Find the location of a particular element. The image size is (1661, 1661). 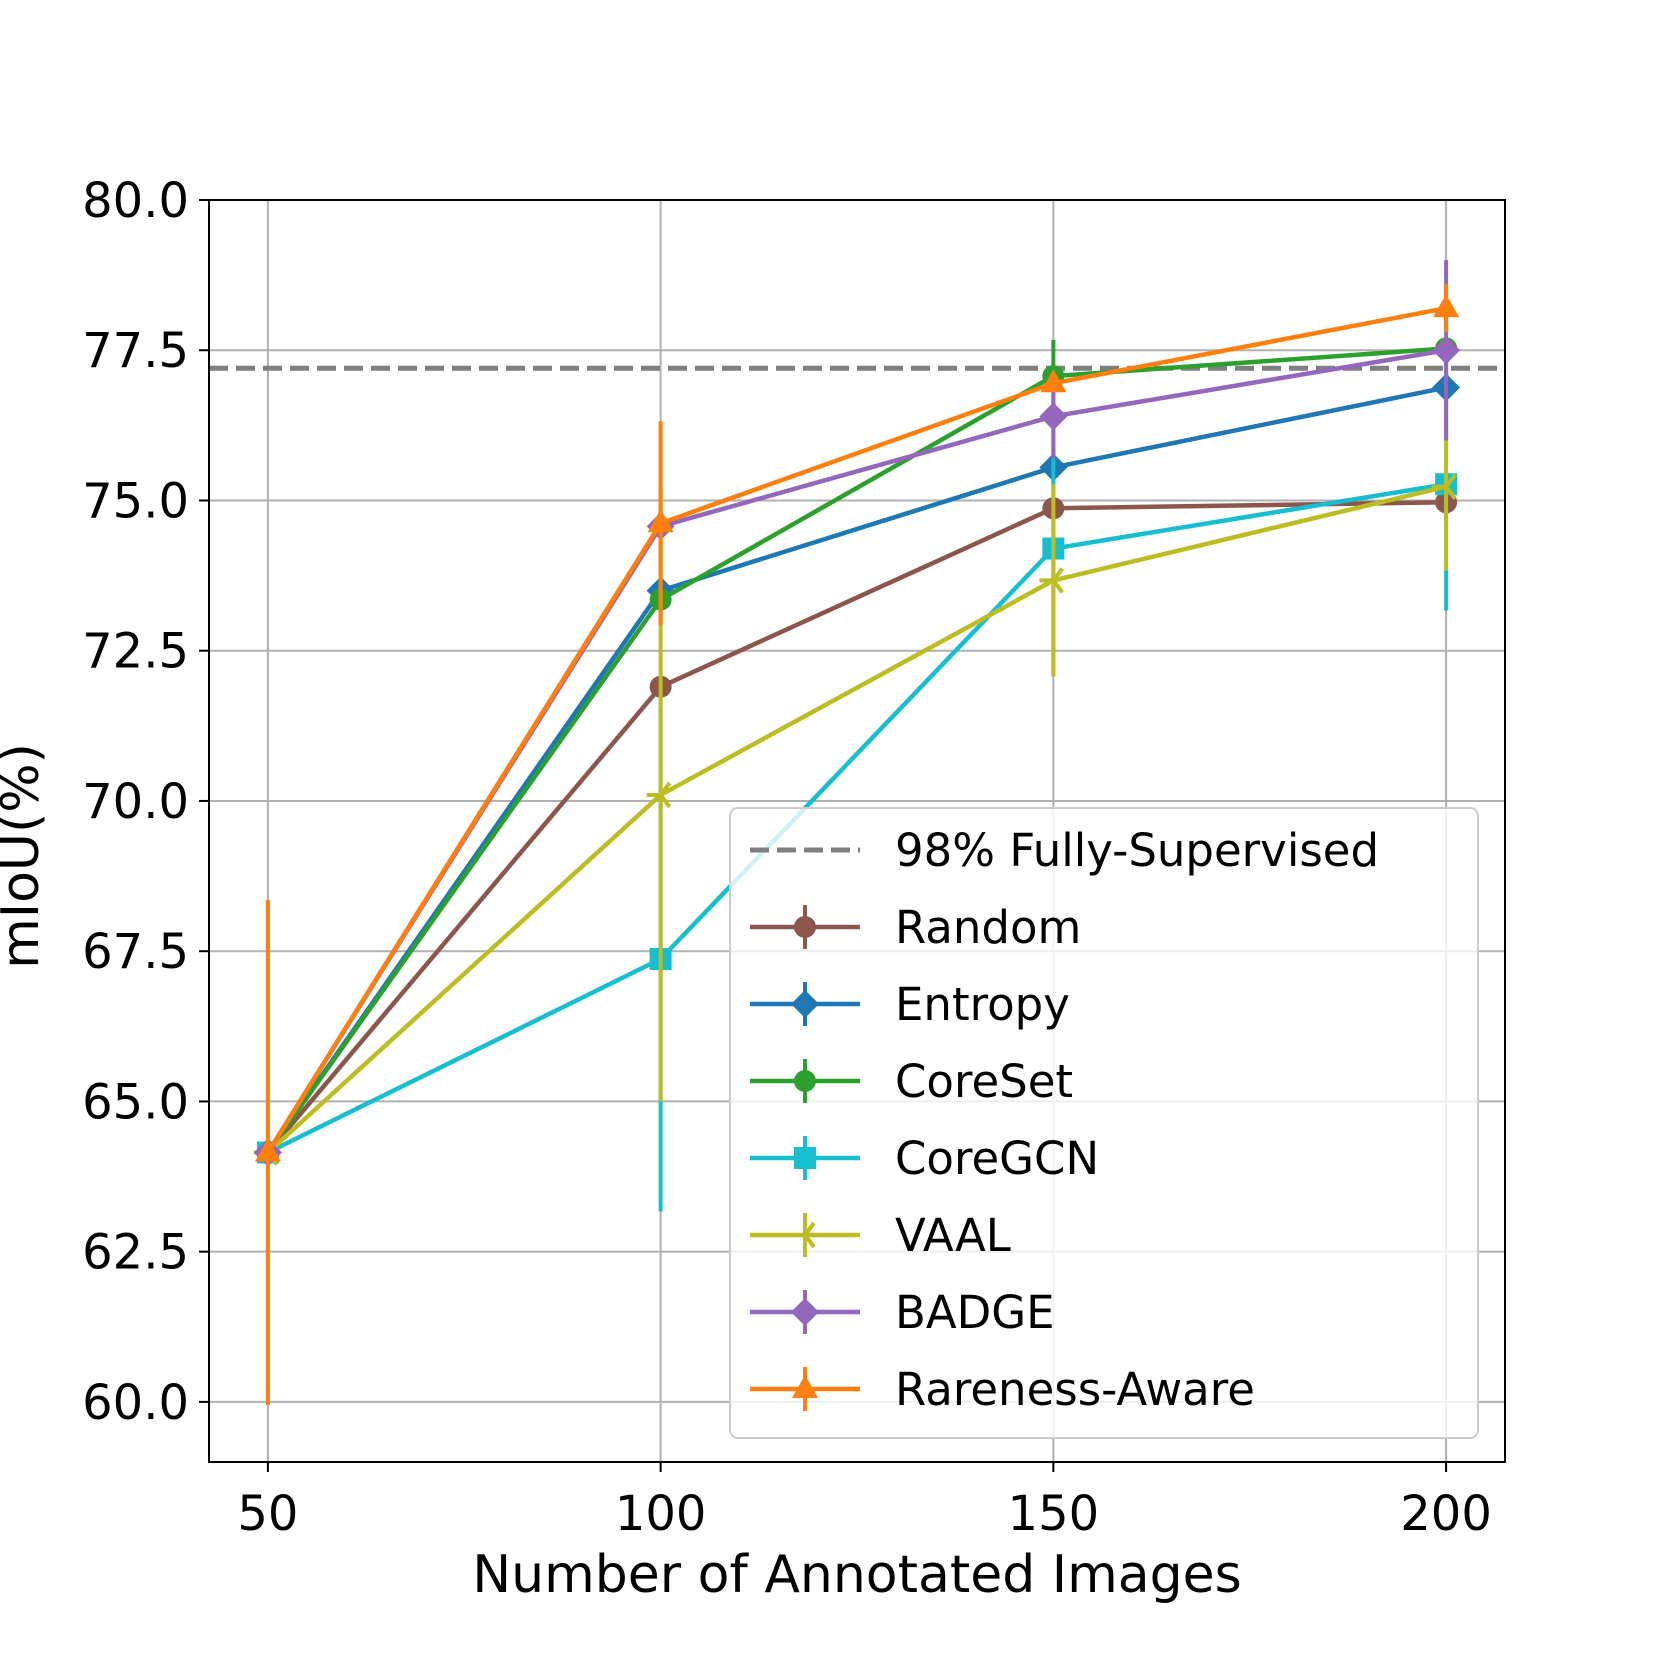

legend-item-coreset: CoreSet is located at coordinates (911, 1081).